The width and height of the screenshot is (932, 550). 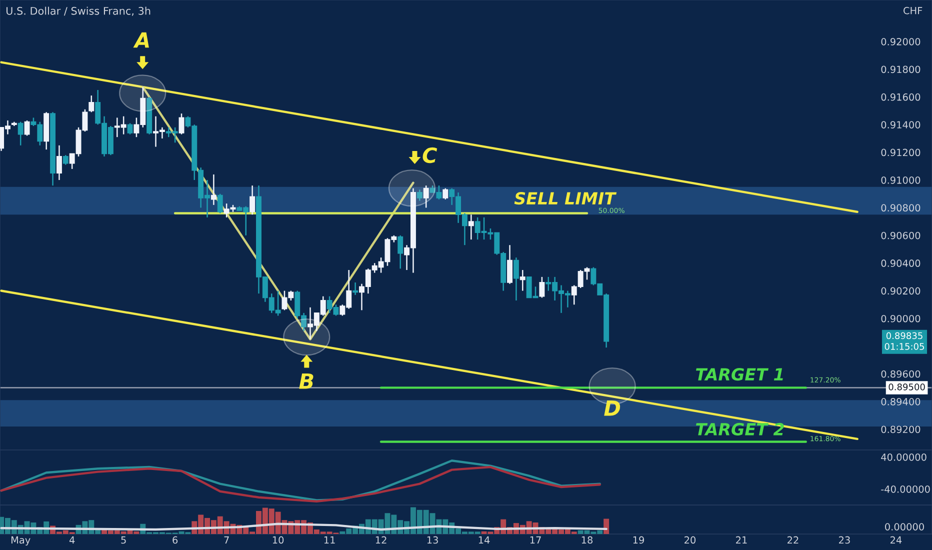 What do you see at coordinates (612, 408) in the screenshot?
I see `annotation: D` at bounding box center [612, 408].